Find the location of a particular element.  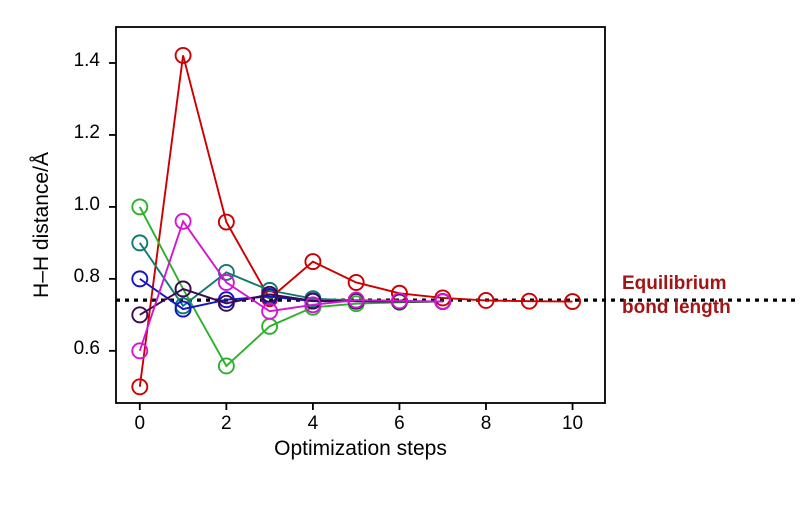

x-tick-label: 10 is located at coordinates (572, 423).